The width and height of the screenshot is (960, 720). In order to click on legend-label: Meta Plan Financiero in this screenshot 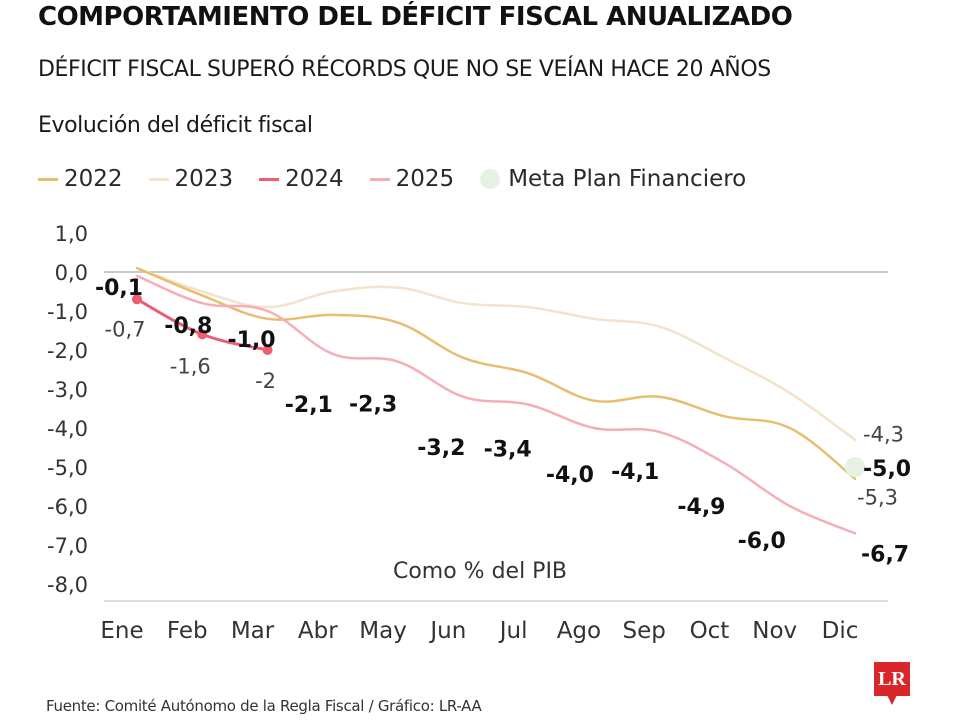, I will do `click(627, 179)`.